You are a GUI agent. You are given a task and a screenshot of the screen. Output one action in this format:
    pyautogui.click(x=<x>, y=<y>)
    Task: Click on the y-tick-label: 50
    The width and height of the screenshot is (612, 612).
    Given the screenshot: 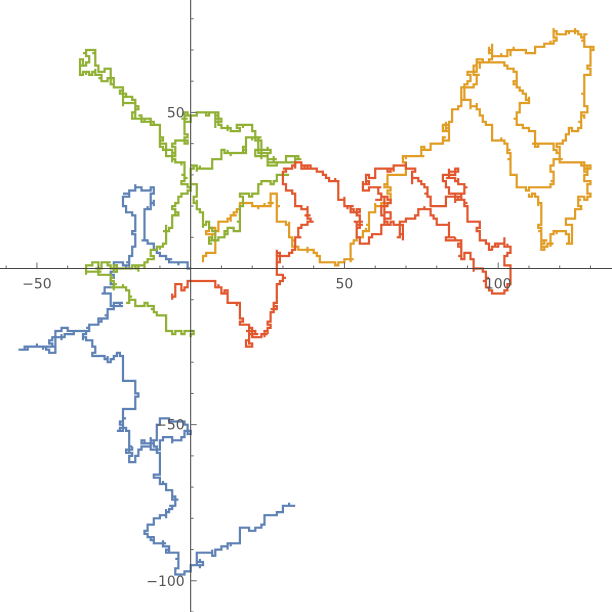 What is the action you would take?
    pyautogui.click(x=176, y=113)
    